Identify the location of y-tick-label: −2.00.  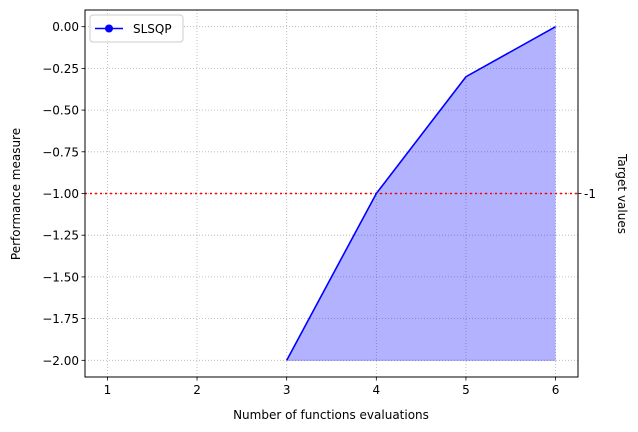
(60, 361).